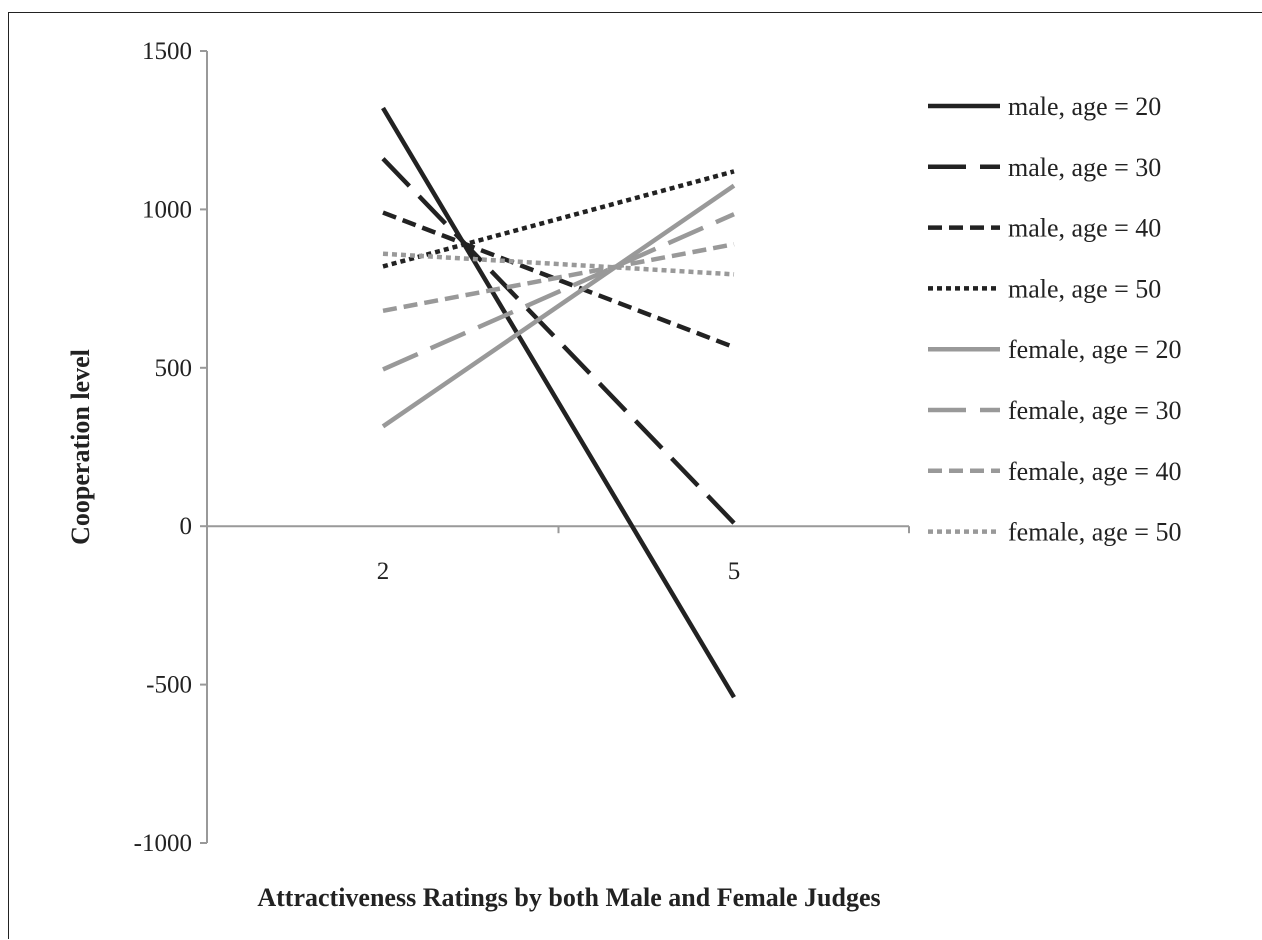 The height and width of the screenshot is (940, 1262). What do you see at coordinates (167, 209) in the screenshot?
I see `y-tick-label: 1000` at bounding box center [167, 209].